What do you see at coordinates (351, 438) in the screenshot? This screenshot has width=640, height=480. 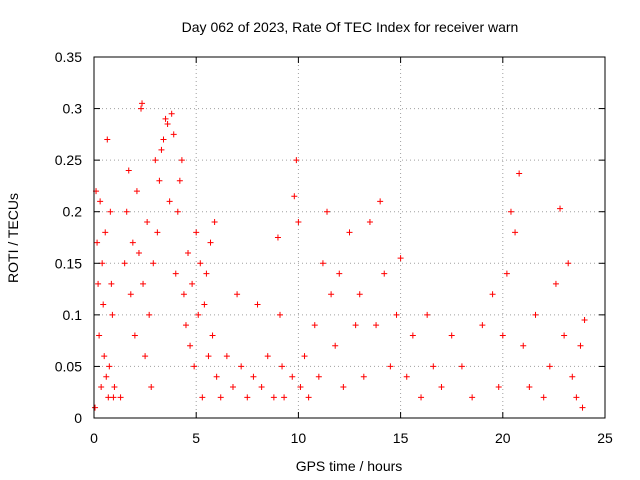 I see `x-tick-labels: 0 5 10 15 20 25` at bounding box center [351, 438].